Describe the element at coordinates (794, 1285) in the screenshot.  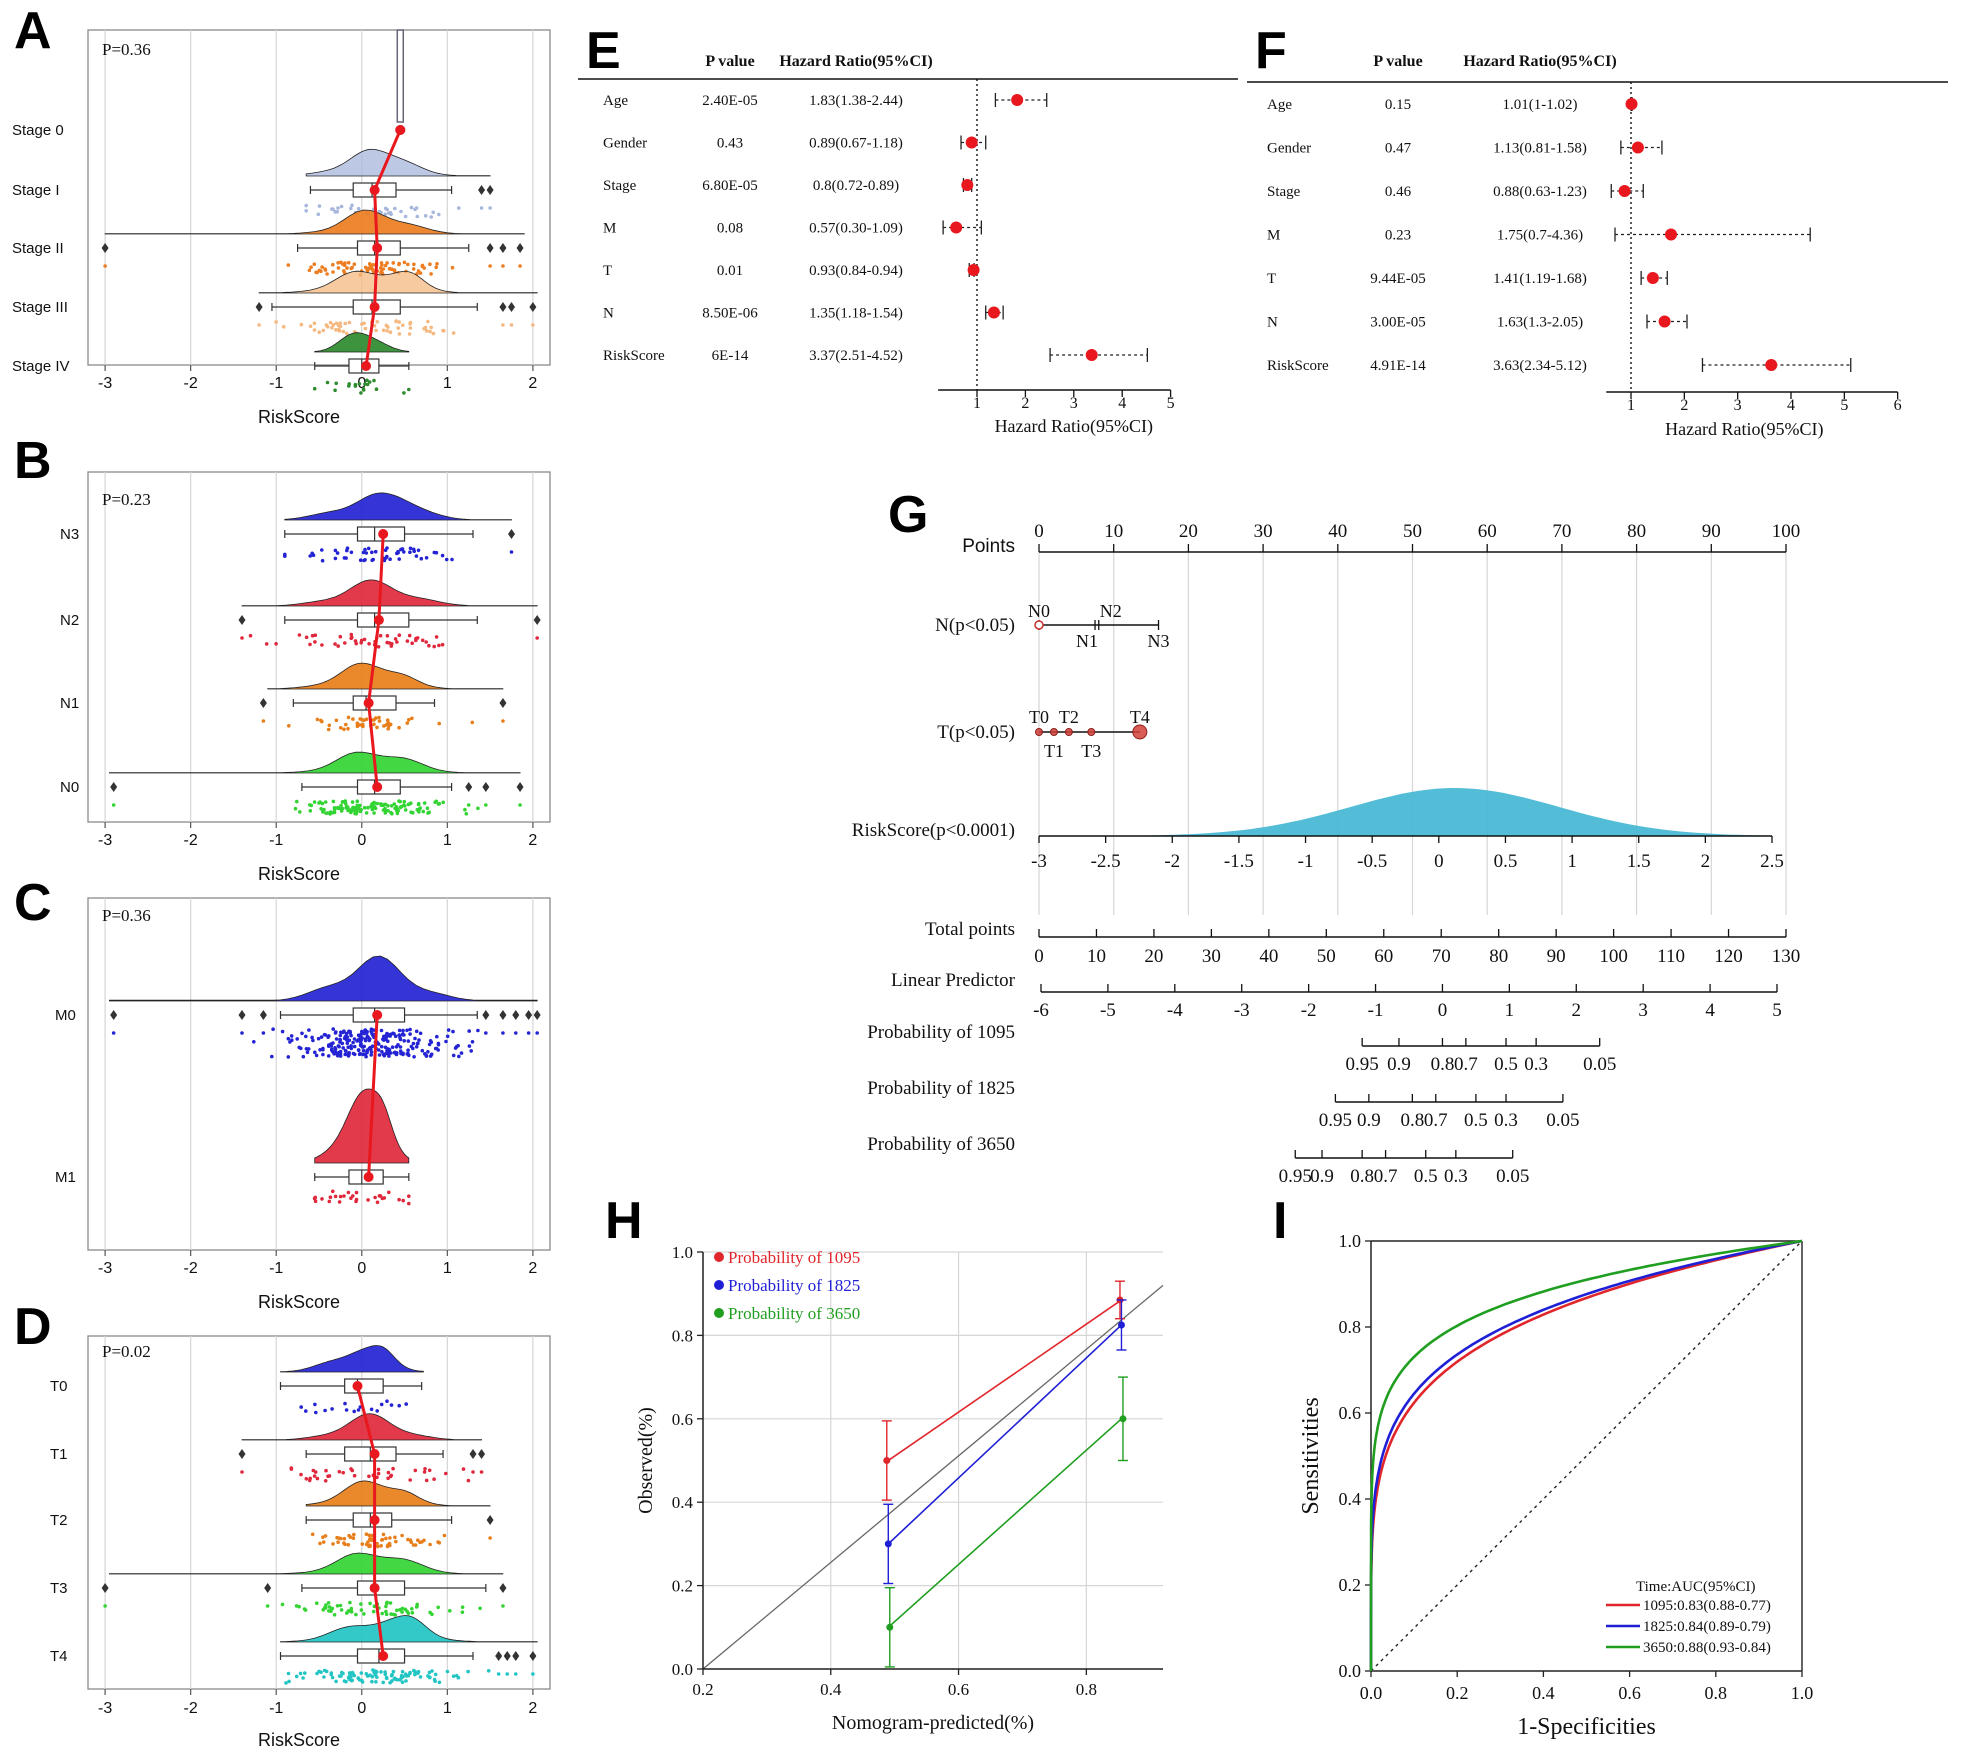
I see `legend-label: Probability of 1825` at that location.